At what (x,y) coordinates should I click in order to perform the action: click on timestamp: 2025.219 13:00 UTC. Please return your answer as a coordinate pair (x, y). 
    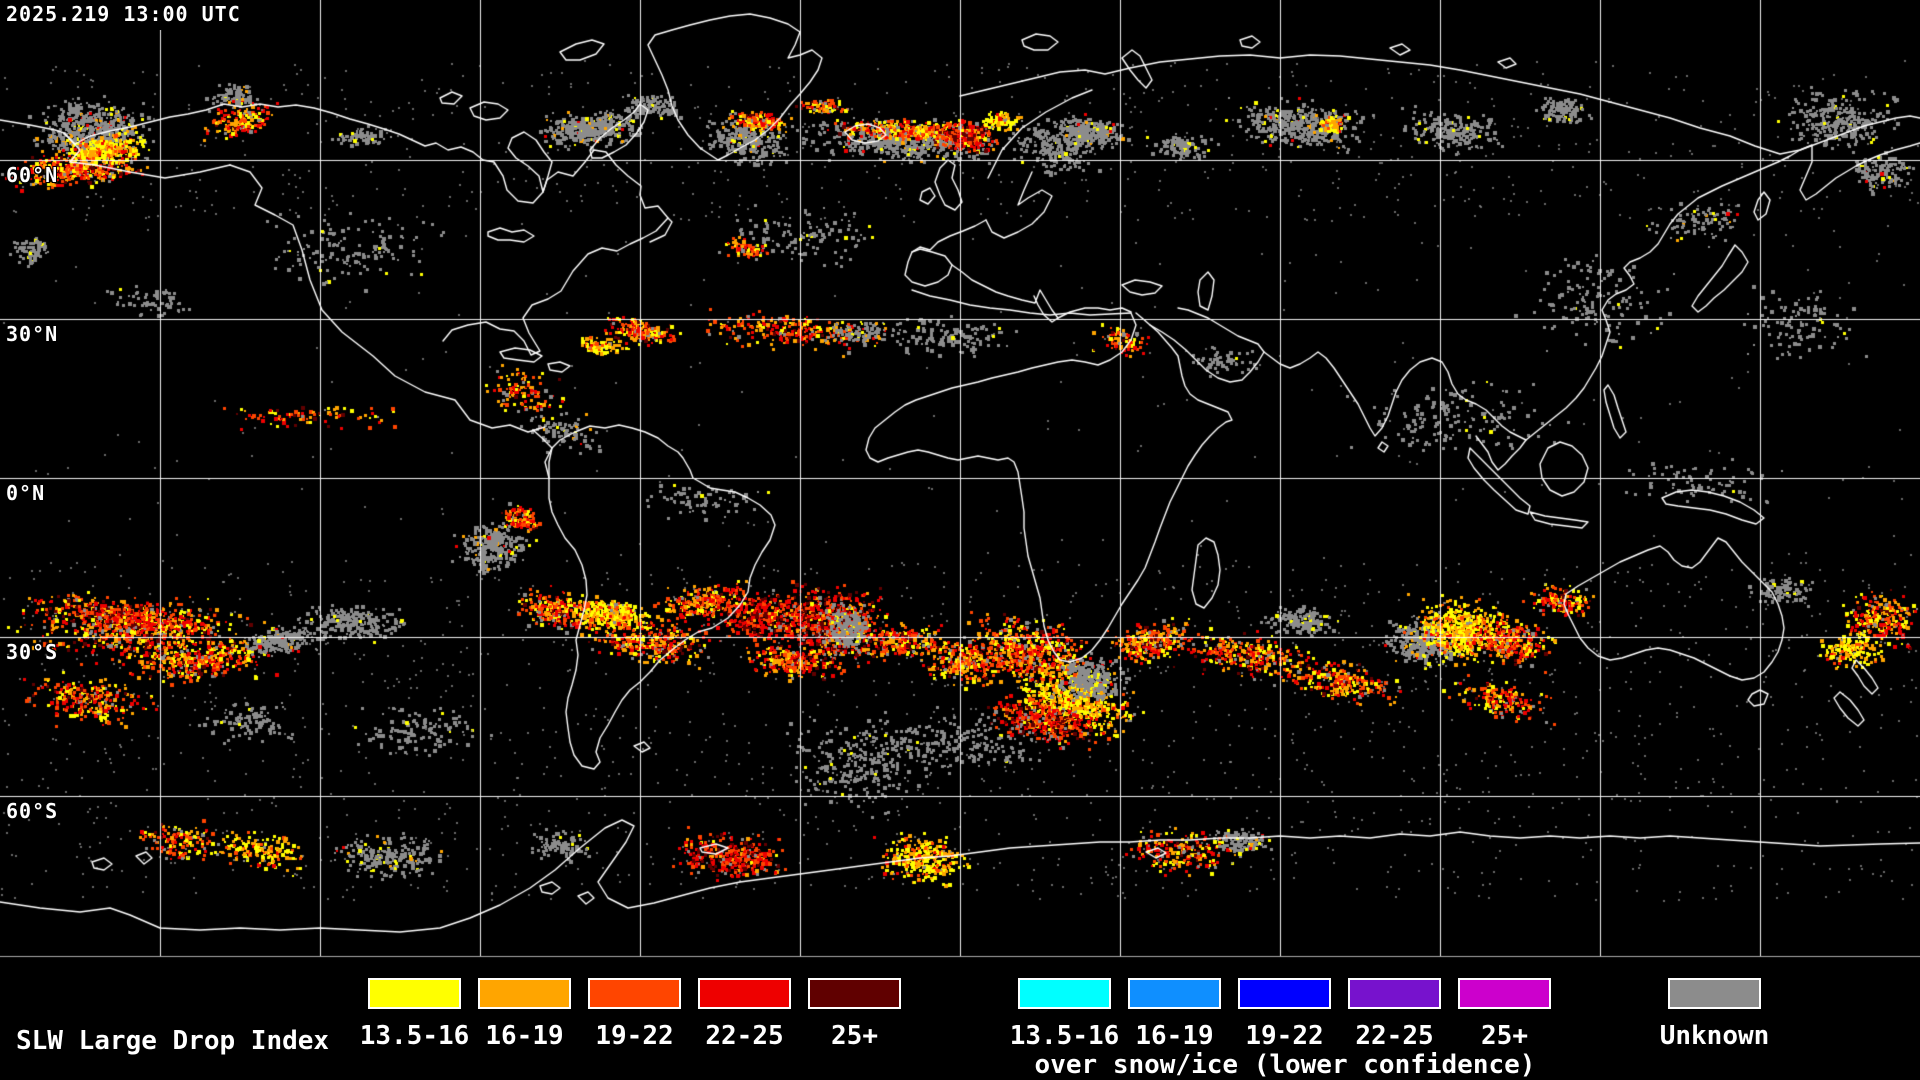
    Looking at the image, I should click on (125, 15).